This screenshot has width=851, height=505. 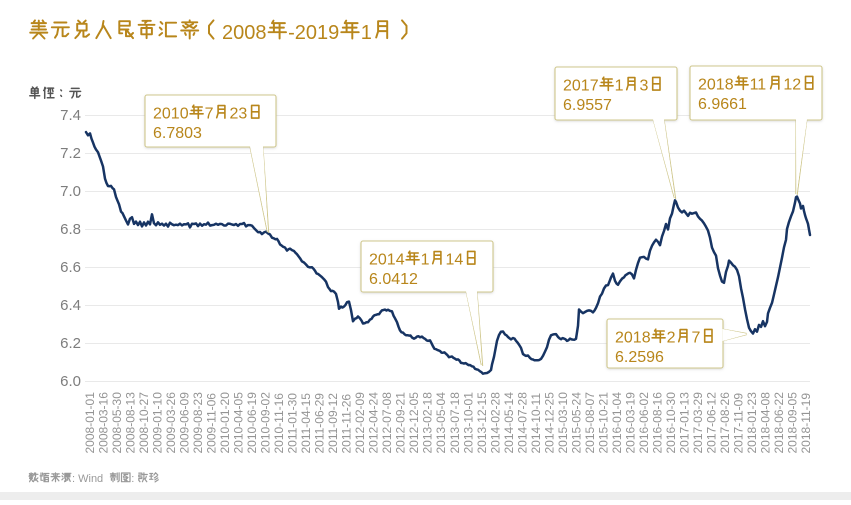 What do you see at coordinates (293, 423) in the screenshot?
I see `svg-text: 2011-01-30` at bounding box center [293, 423].